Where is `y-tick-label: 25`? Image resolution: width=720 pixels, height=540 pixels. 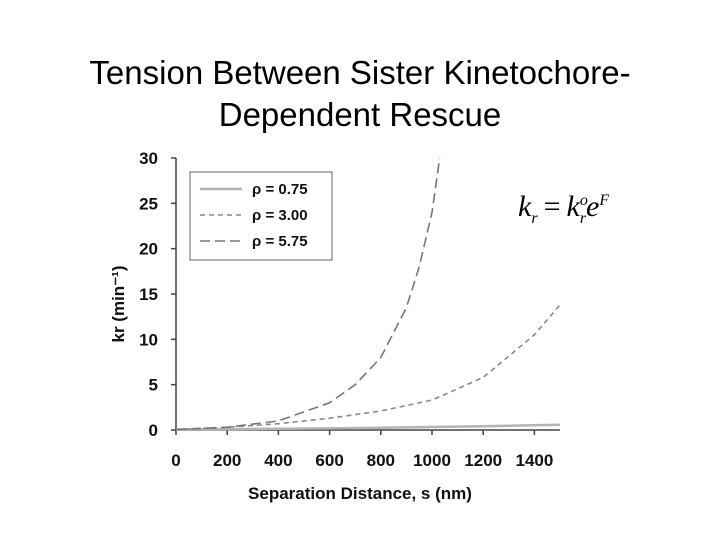 y-tick-label: 25 is located at coordinates (148, 203).